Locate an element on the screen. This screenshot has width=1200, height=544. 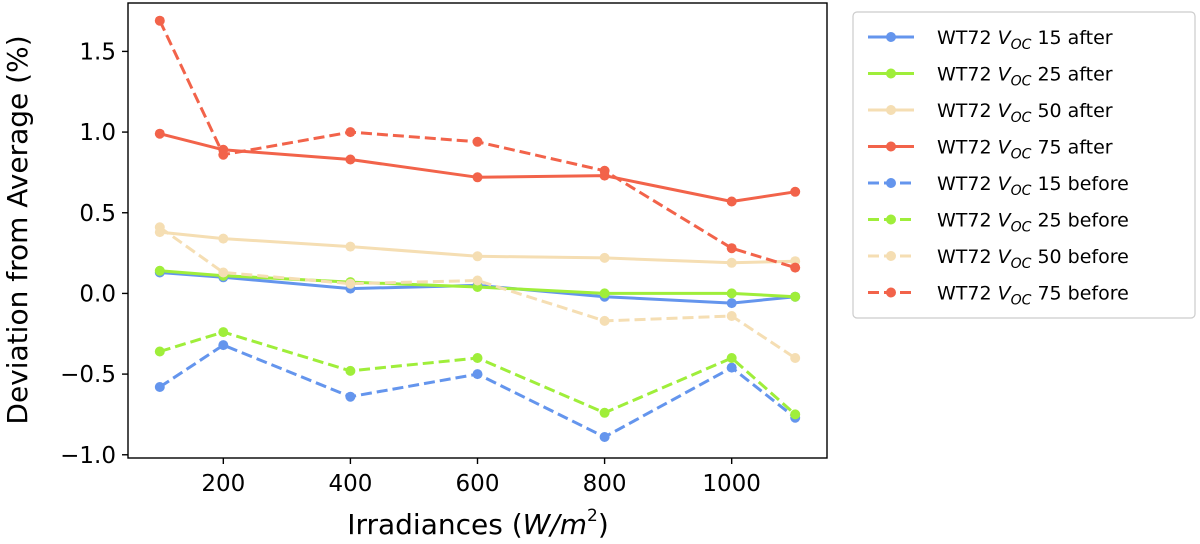
x-tick-label: 400 is located at coordinates (350, 484).